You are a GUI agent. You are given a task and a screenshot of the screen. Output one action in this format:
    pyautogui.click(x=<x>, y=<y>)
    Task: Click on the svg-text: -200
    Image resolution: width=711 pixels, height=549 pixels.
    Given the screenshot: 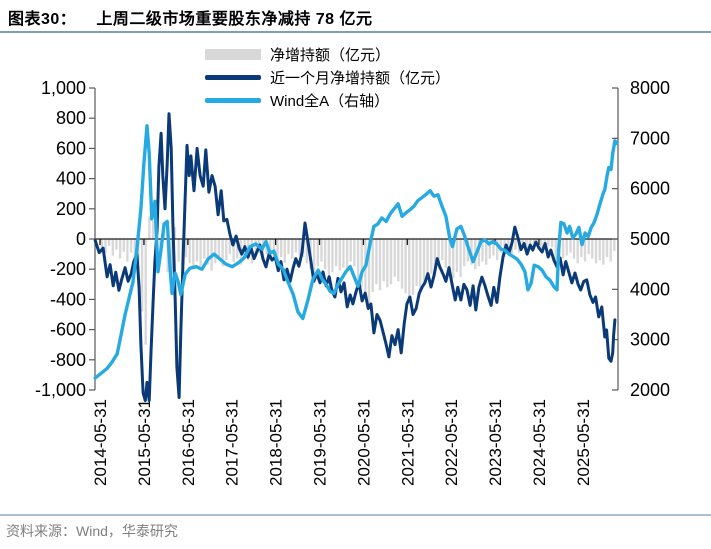 What is the action you would take?
    pyautogui.click(x=68, y=269)
    